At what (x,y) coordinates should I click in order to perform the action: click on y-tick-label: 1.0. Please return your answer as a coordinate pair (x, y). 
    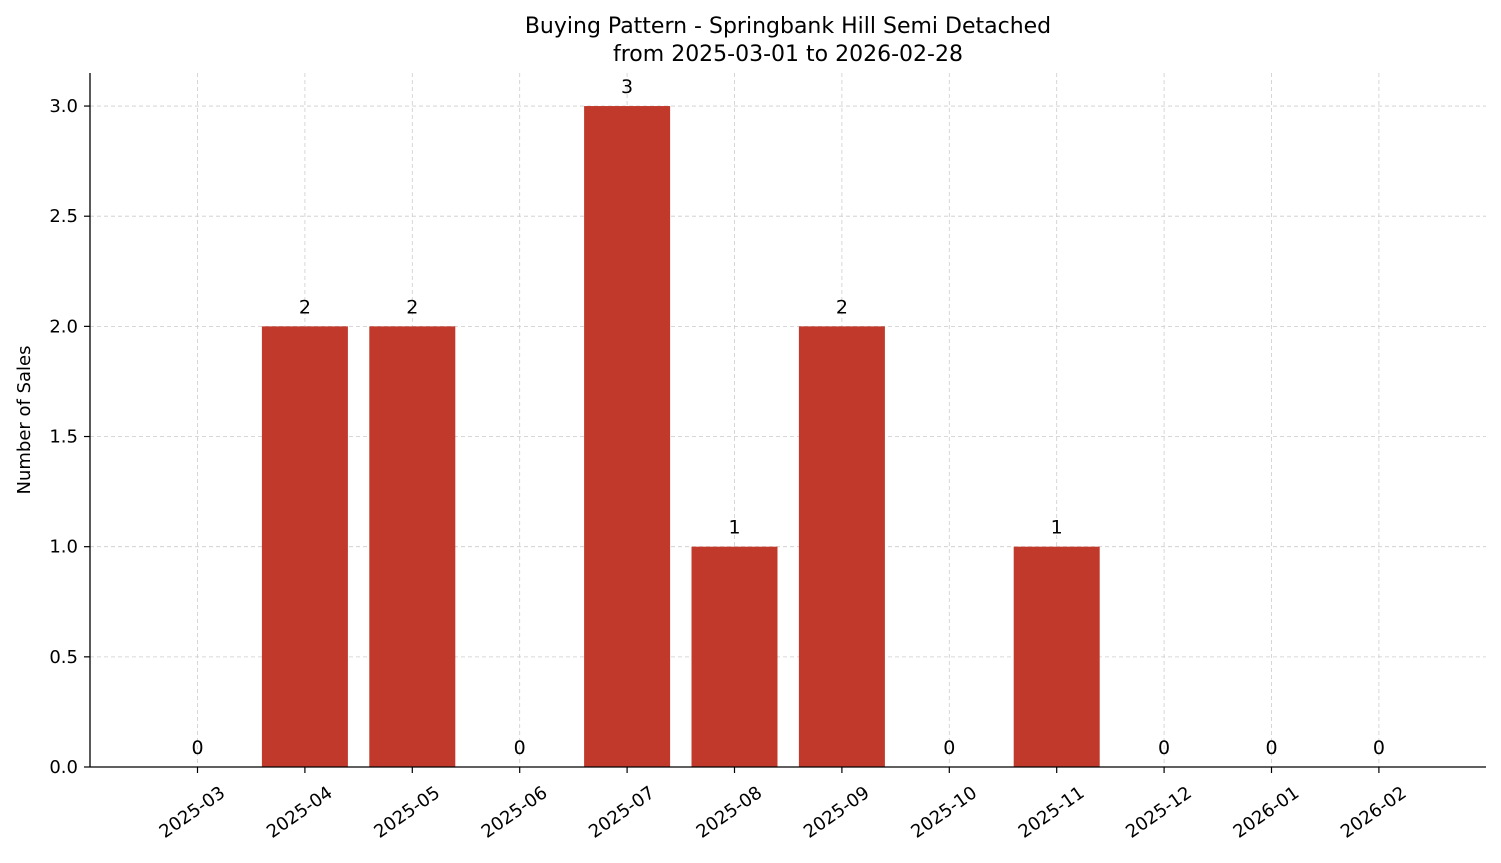
    Looking at the image, I should click on (63, 547).